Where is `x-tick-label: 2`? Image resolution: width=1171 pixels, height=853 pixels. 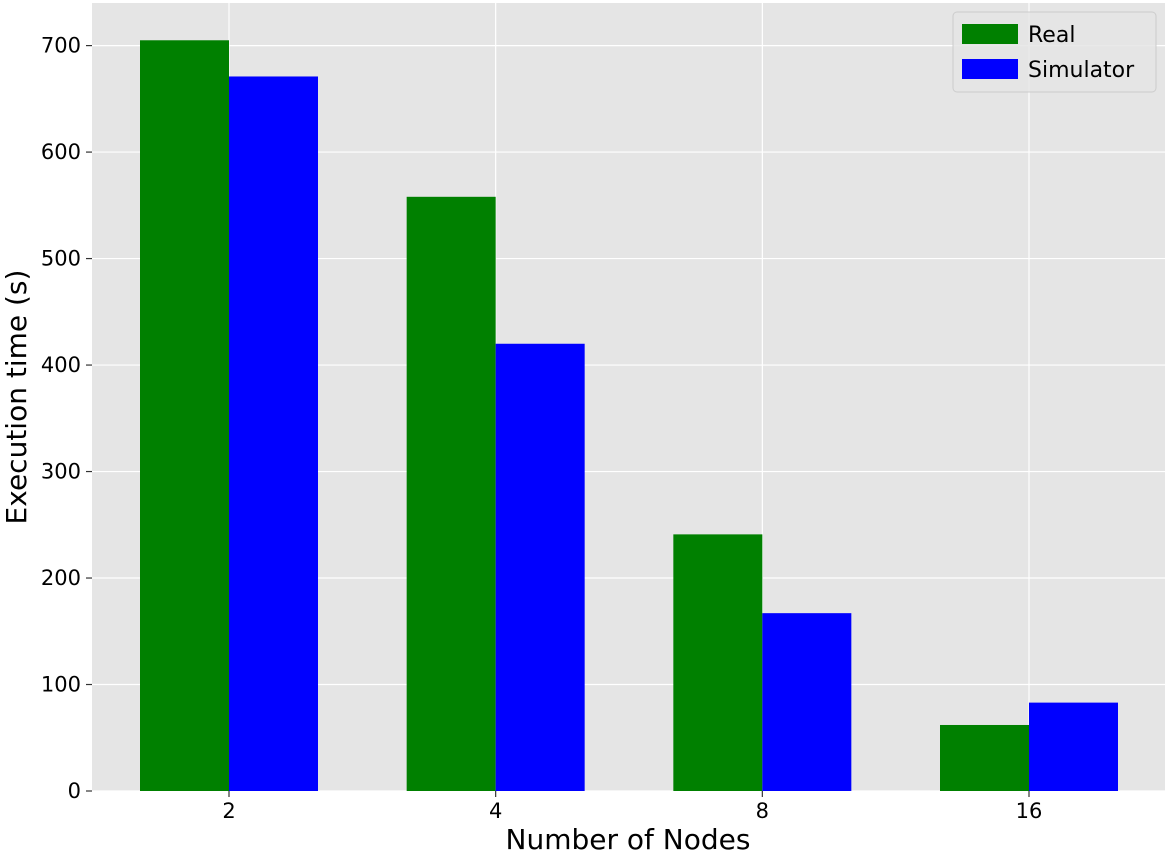
x-tick-label: 2 is located at coordinates (228, 811).